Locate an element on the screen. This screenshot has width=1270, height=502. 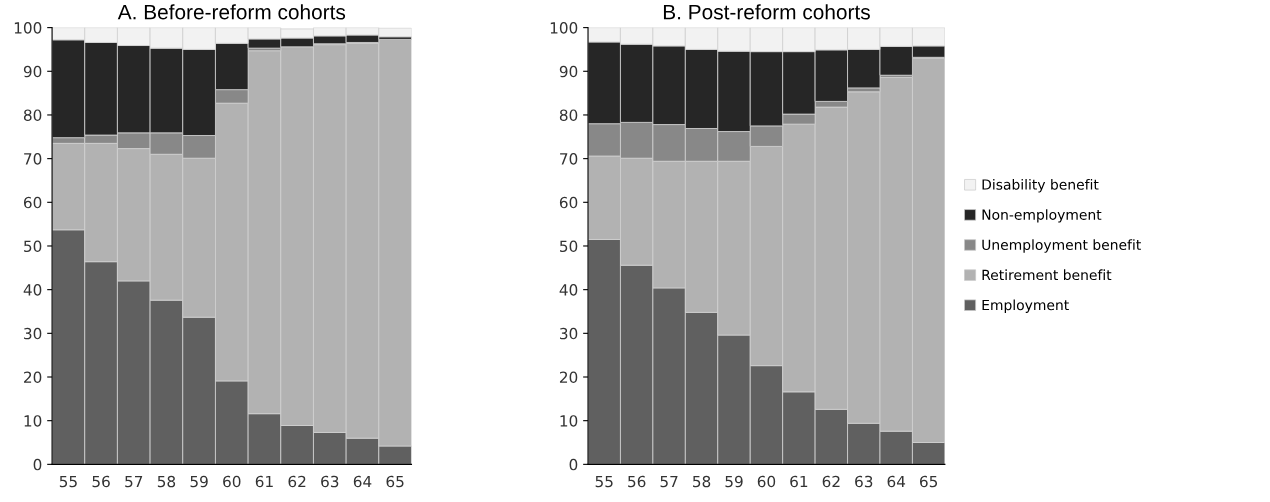
legend-label: Retirement benefit is located at coordinates (1047, 275).